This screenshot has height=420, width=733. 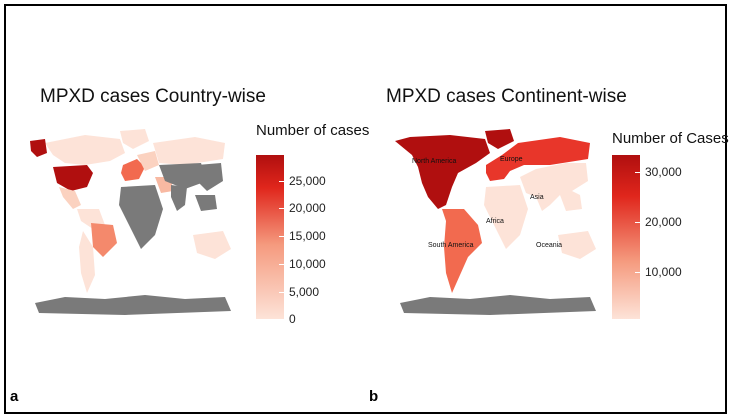 What do you see at coordinates (307, 236) in the screenshot?
I see `legend-a-tick: 15,000` at bounding box center [307, 236].